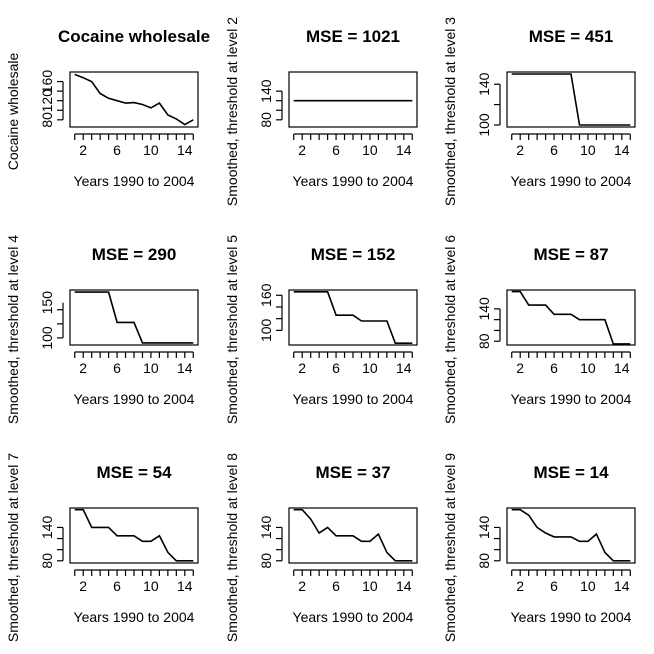 The height and width of the screenshot is (654, 654). What do you see at coordinates (13, 329) in the screenshot?
I see `y-axis-label: Smoothed, threshold at level 4` at bounding box center [13, 329].